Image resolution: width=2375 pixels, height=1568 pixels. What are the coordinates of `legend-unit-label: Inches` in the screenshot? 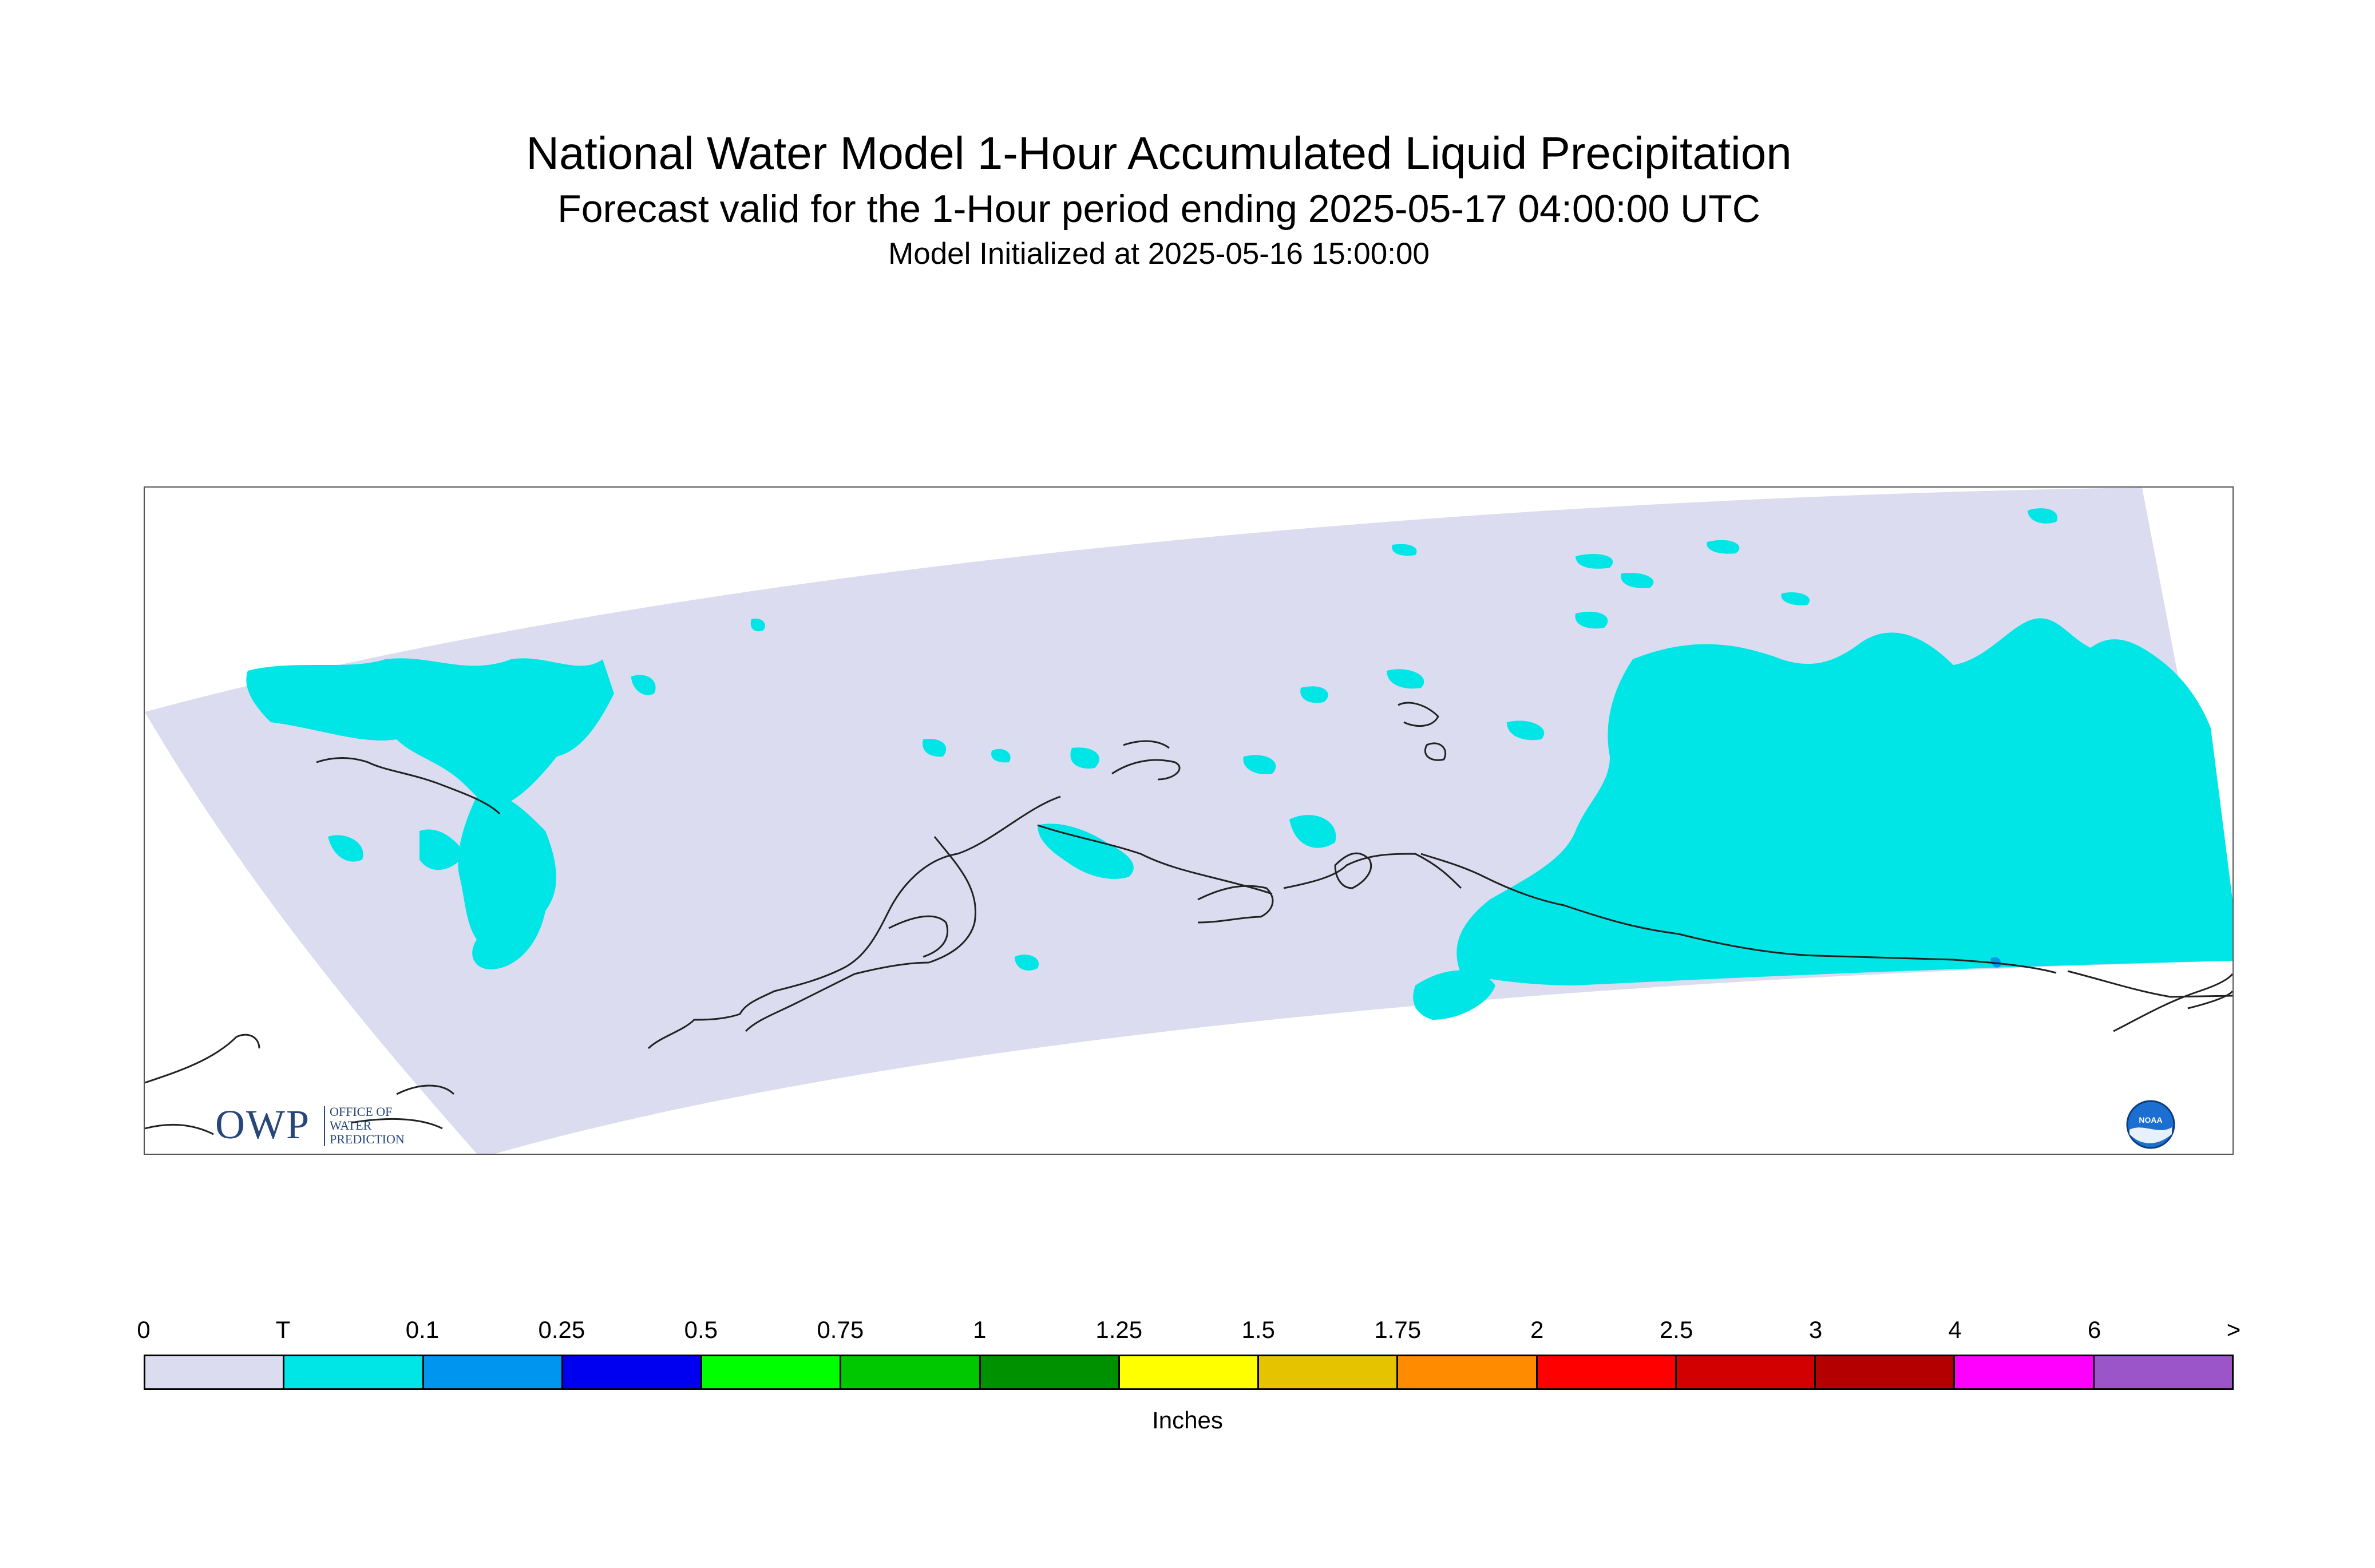 It's located at (1187, 1420).